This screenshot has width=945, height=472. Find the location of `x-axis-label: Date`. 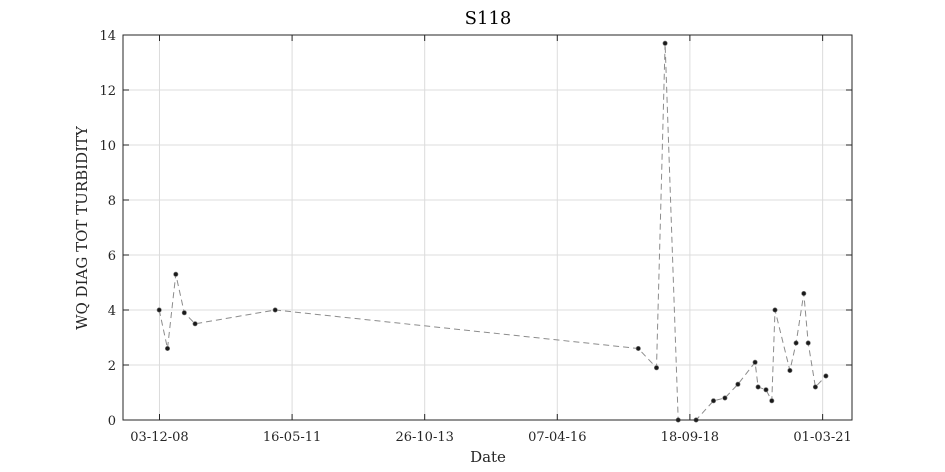

x-axis-label: Date is located at coordinates (488, 457).